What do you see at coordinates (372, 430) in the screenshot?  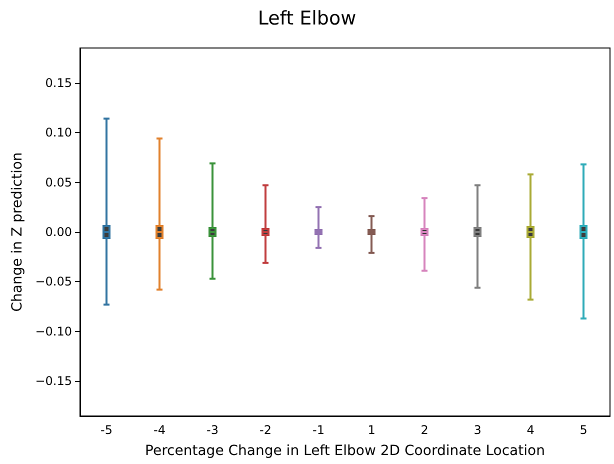 I see `x-tick-label: 1` at bounding box center [372, 430].